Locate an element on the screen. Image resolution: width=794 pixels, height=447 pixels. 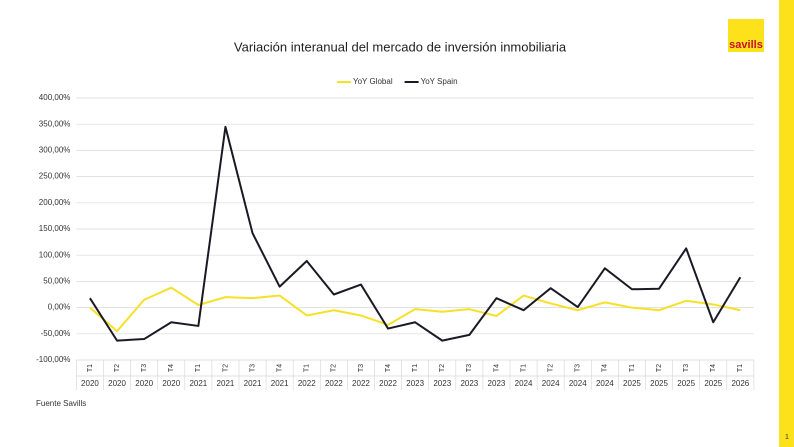
y-tick-label: 150,00% is located at coordinates (55, 228).